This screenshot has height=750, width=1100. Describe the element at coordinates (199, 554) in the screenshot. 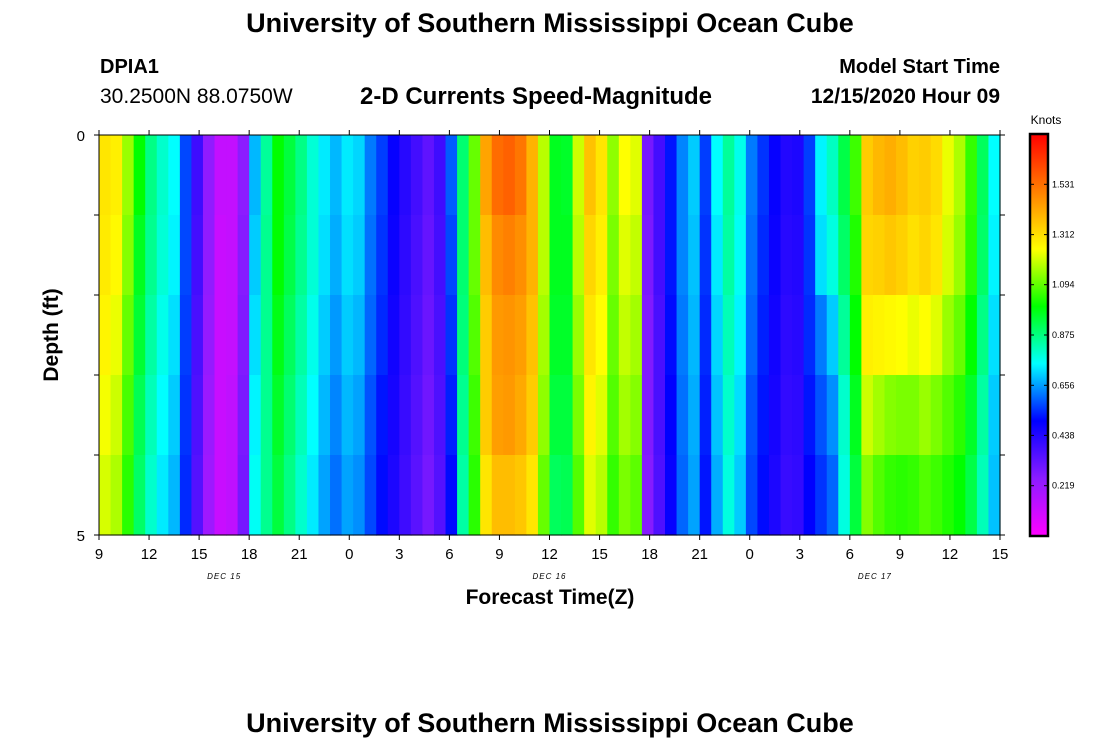

I see `x-tick-label: 15` at that location.